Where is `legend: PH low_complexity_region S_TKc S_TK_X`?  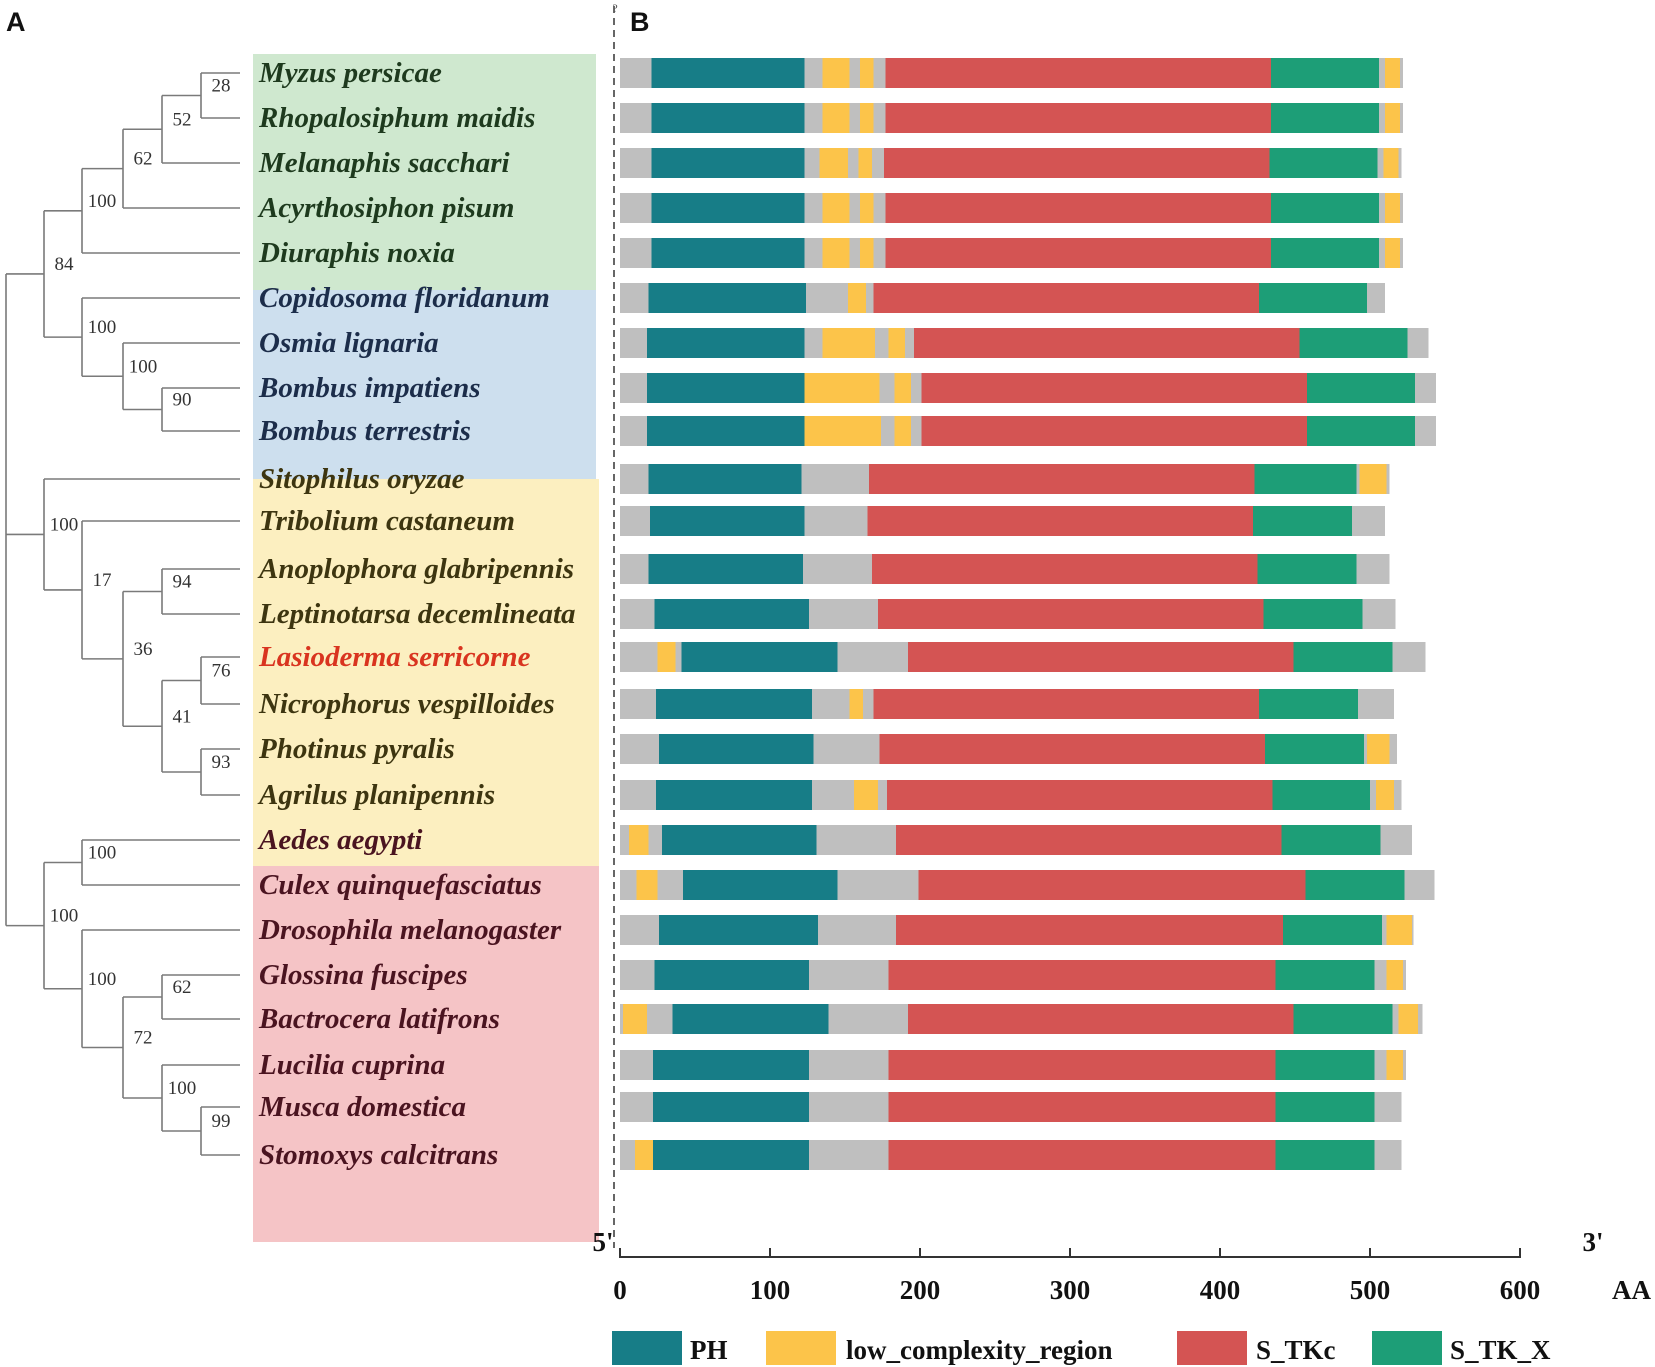 legend: PH low_complexity_region S_TKc S_TK_X is located at coordinates (1081, 1348).